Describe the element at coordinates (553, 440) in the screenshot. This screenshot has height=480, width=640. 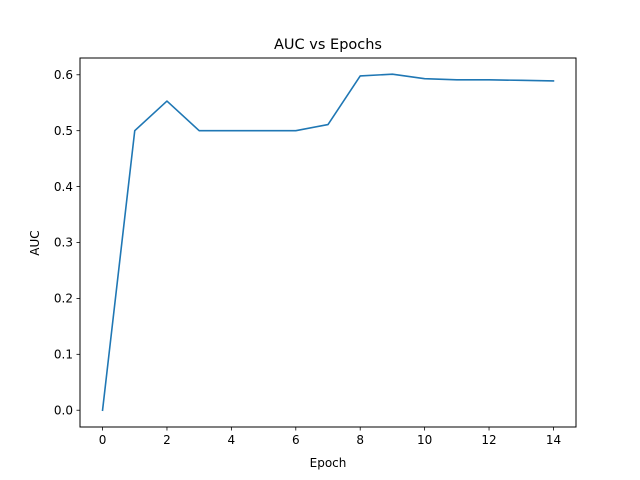
I see `x-tick-label: 14` at that location.